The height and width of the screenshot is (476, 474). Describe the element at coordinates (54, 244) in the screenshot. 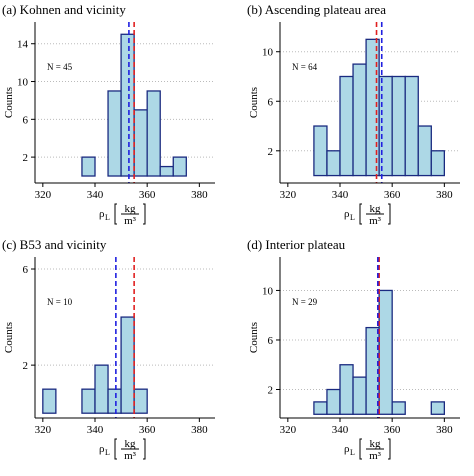

I see `panel-title: (c) B53 and vicinity` at that location.